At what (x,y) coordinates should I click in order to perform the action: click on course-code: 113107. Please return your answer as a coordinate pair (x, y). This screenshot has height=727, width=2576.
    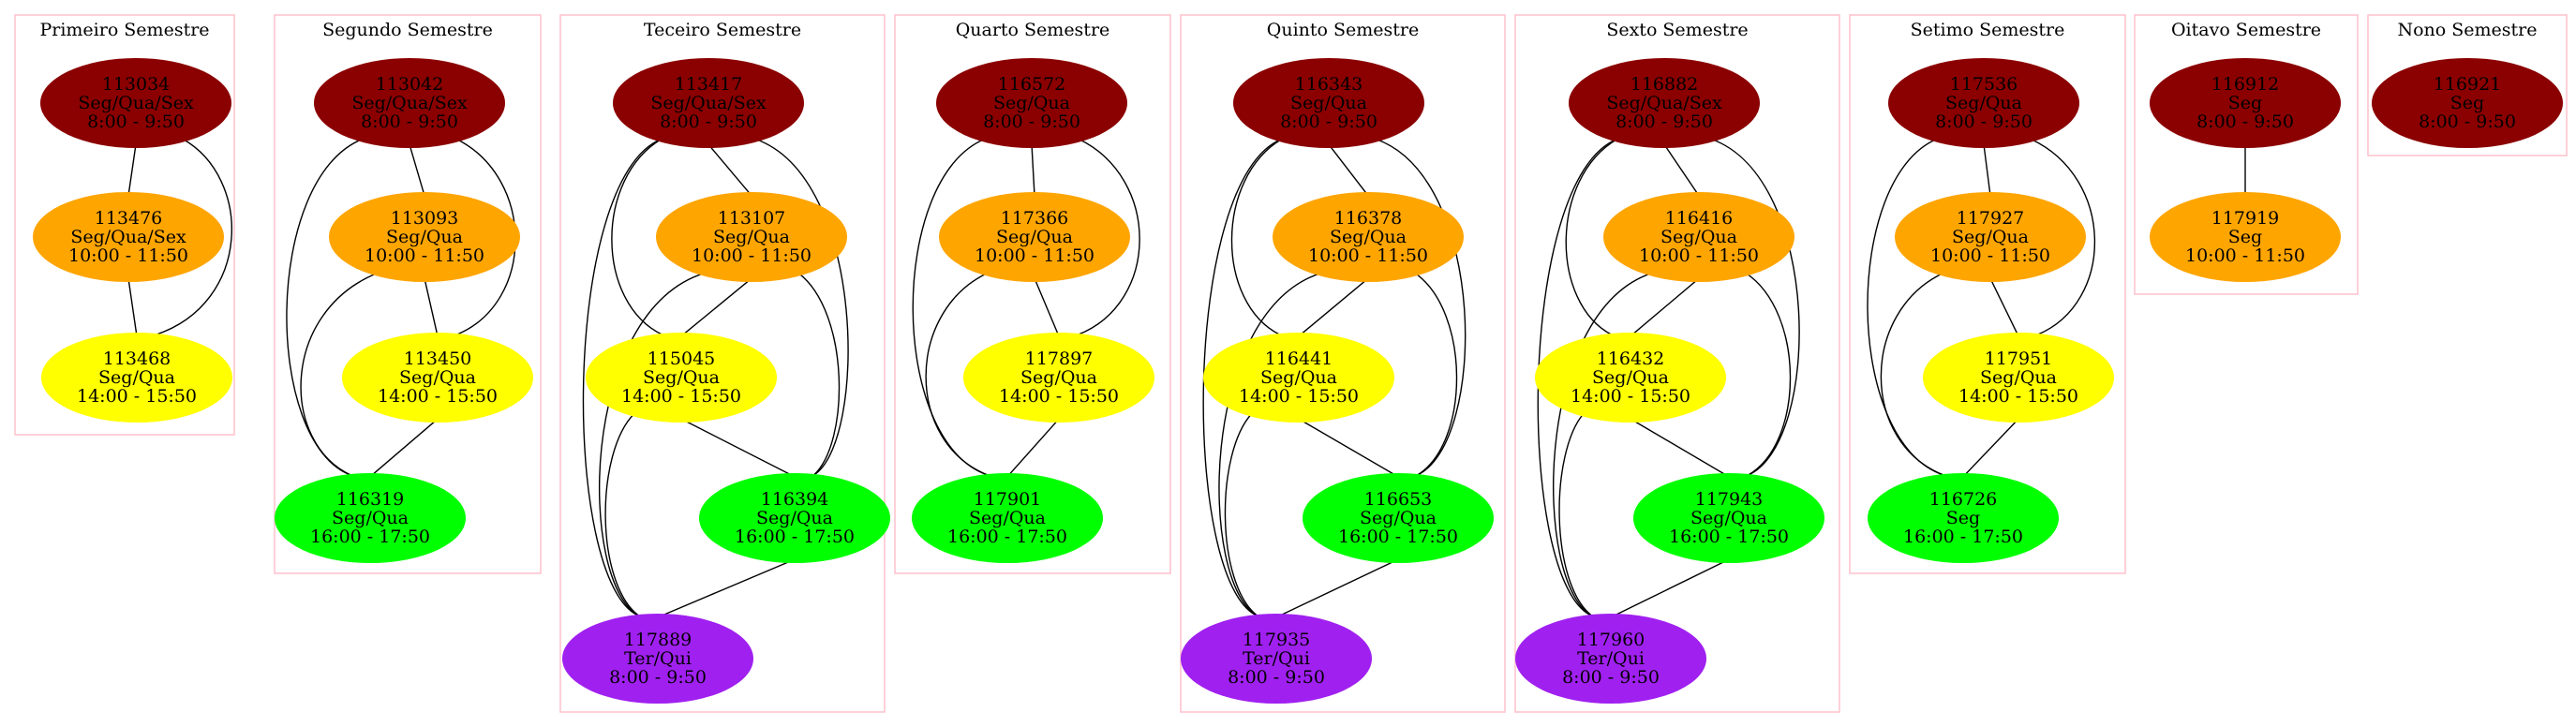
    Looking at the image, I should click on (752, 218).